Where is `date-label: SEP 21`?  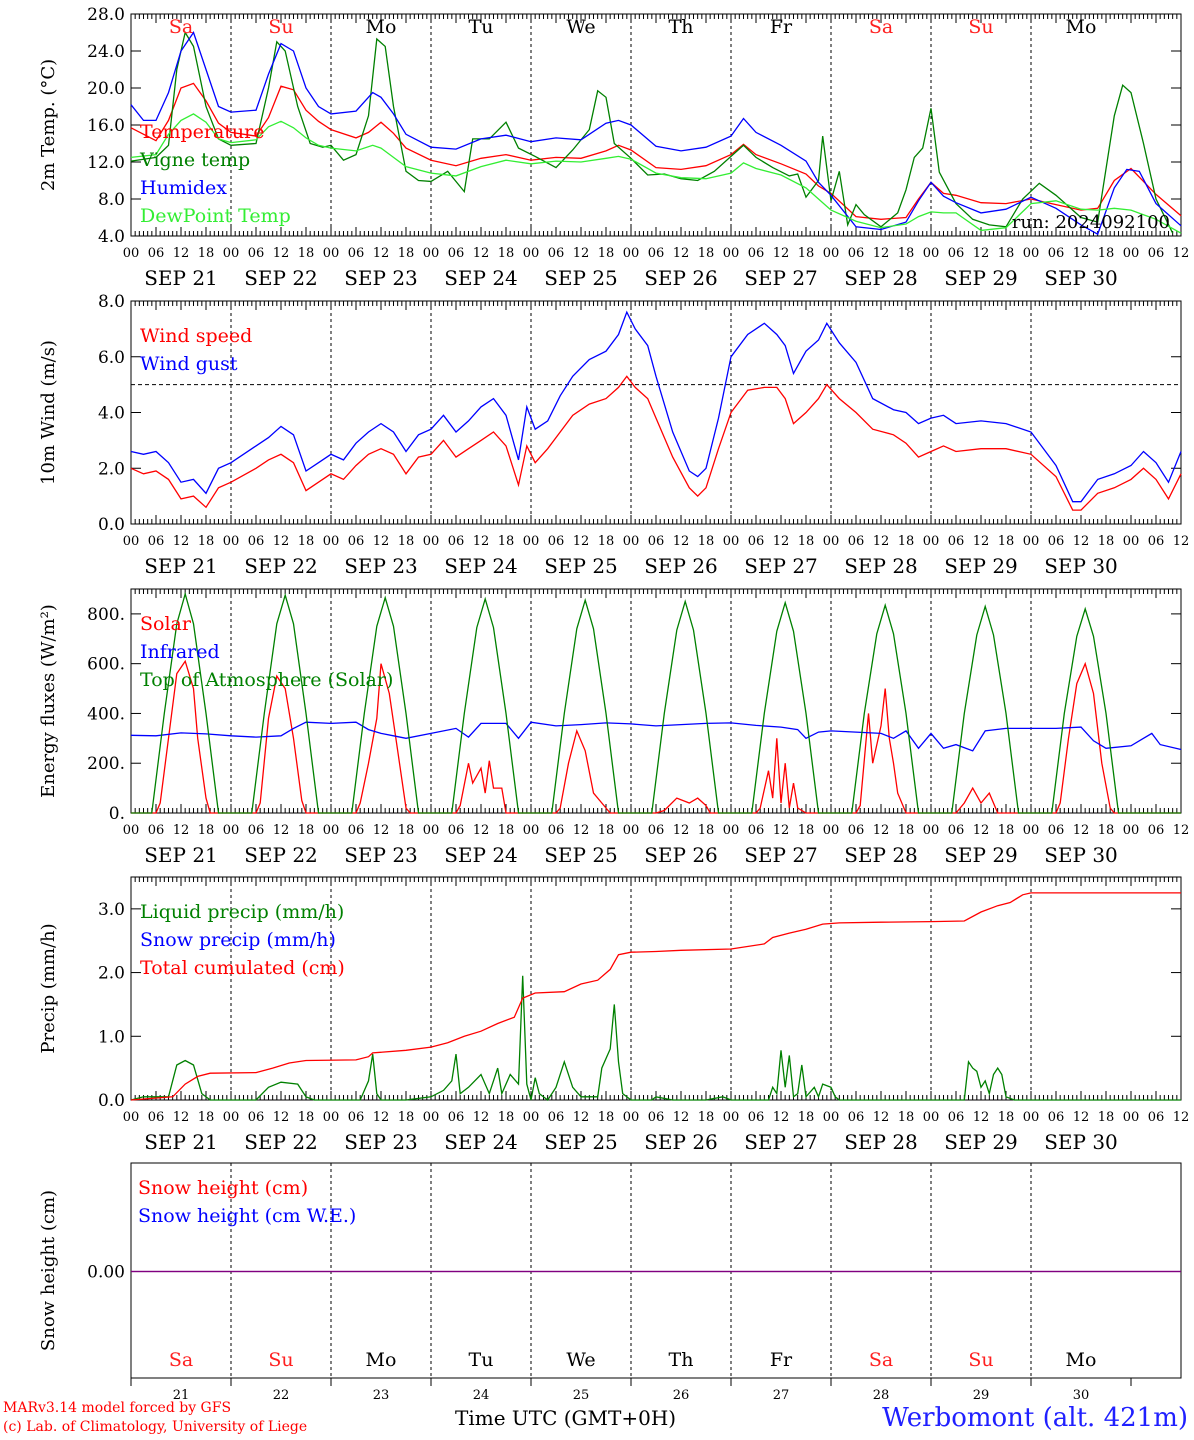 date-label: SEP 21 is located at coordinates (181, 566).